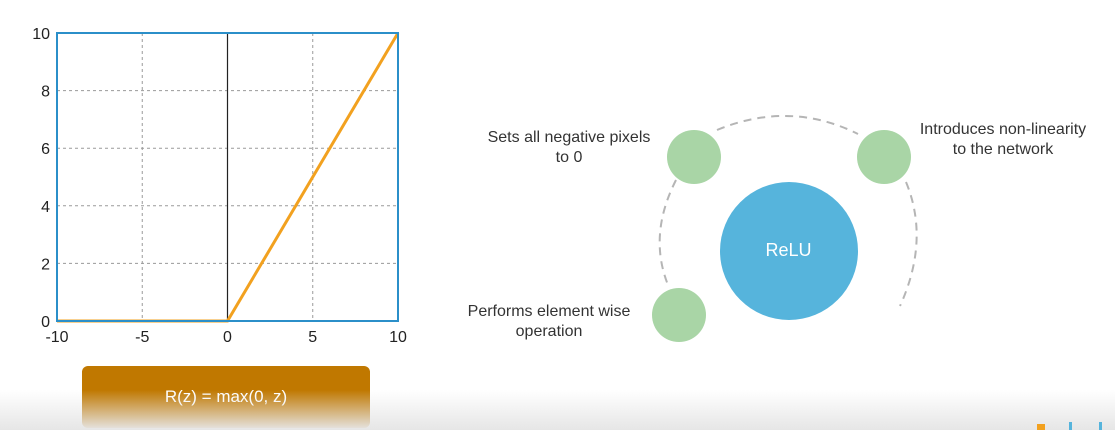 The image size is (1115, 430). Describe the element at coordinates (1003, 149) in the screenshot. I see `node-label-line: to the network` at that location.